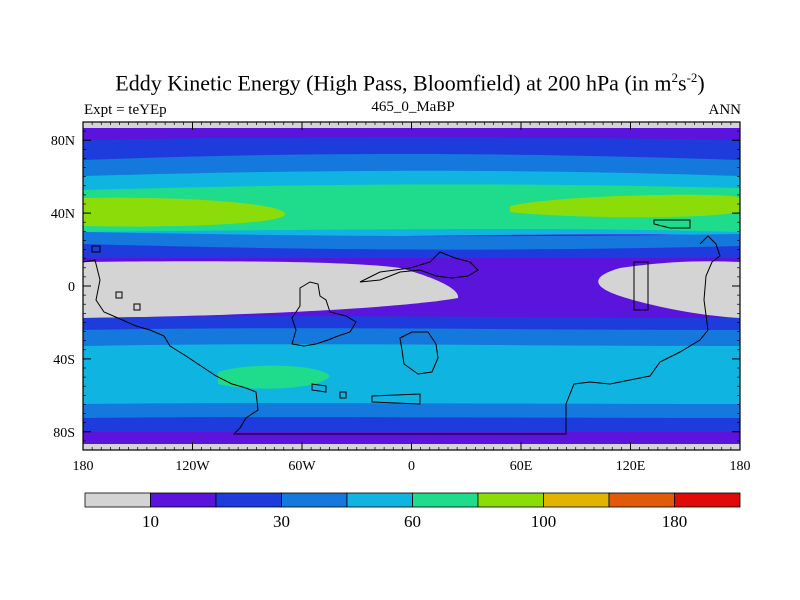  What do you see at coordinates (413, 107) in the screenshot?
I see `case-label: 465_0_MaBP` at bounding box center [413, 107].